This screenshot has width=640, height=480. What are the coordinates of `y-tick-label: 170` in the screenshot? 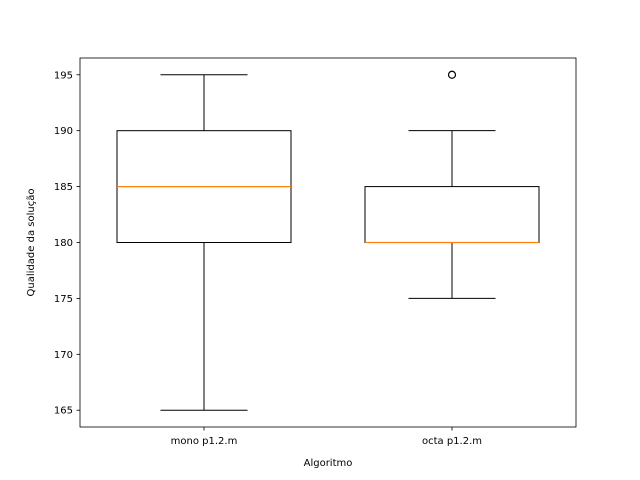 It's located at (63, 355).